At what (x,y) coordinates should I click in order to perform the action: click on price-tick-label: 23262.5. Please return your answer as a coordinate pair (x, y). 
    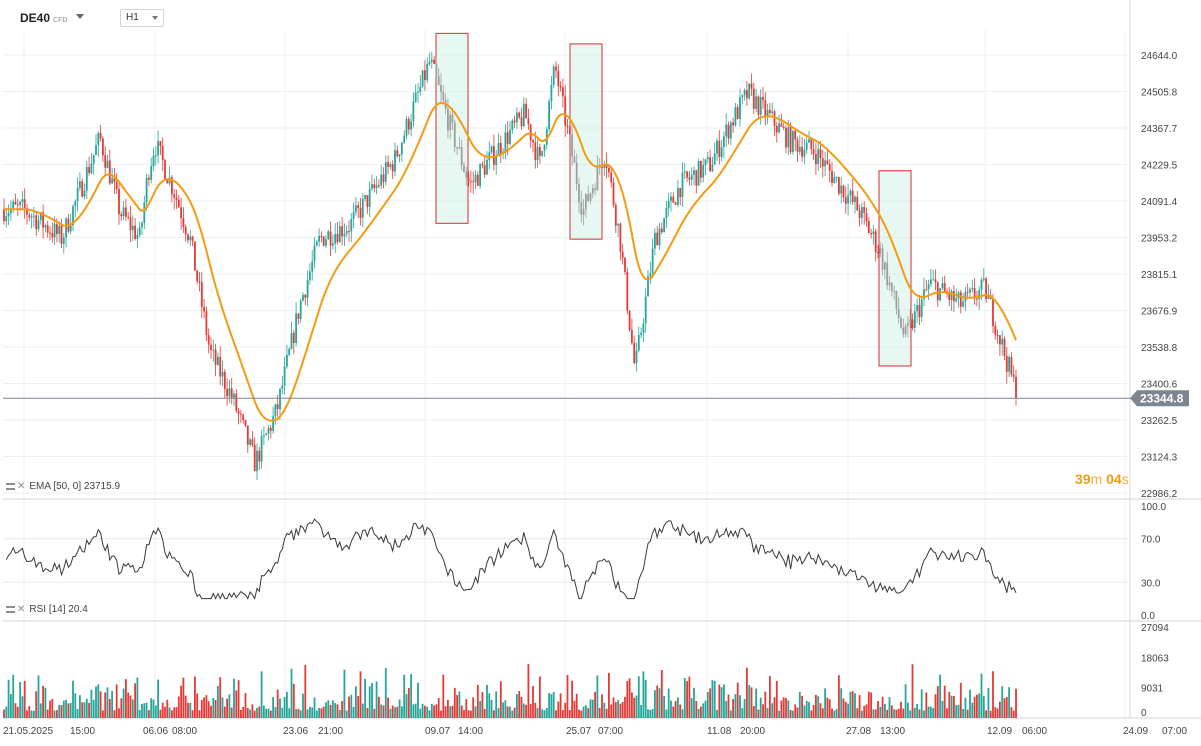
    Looking at the image, I should click on (1159, 421).